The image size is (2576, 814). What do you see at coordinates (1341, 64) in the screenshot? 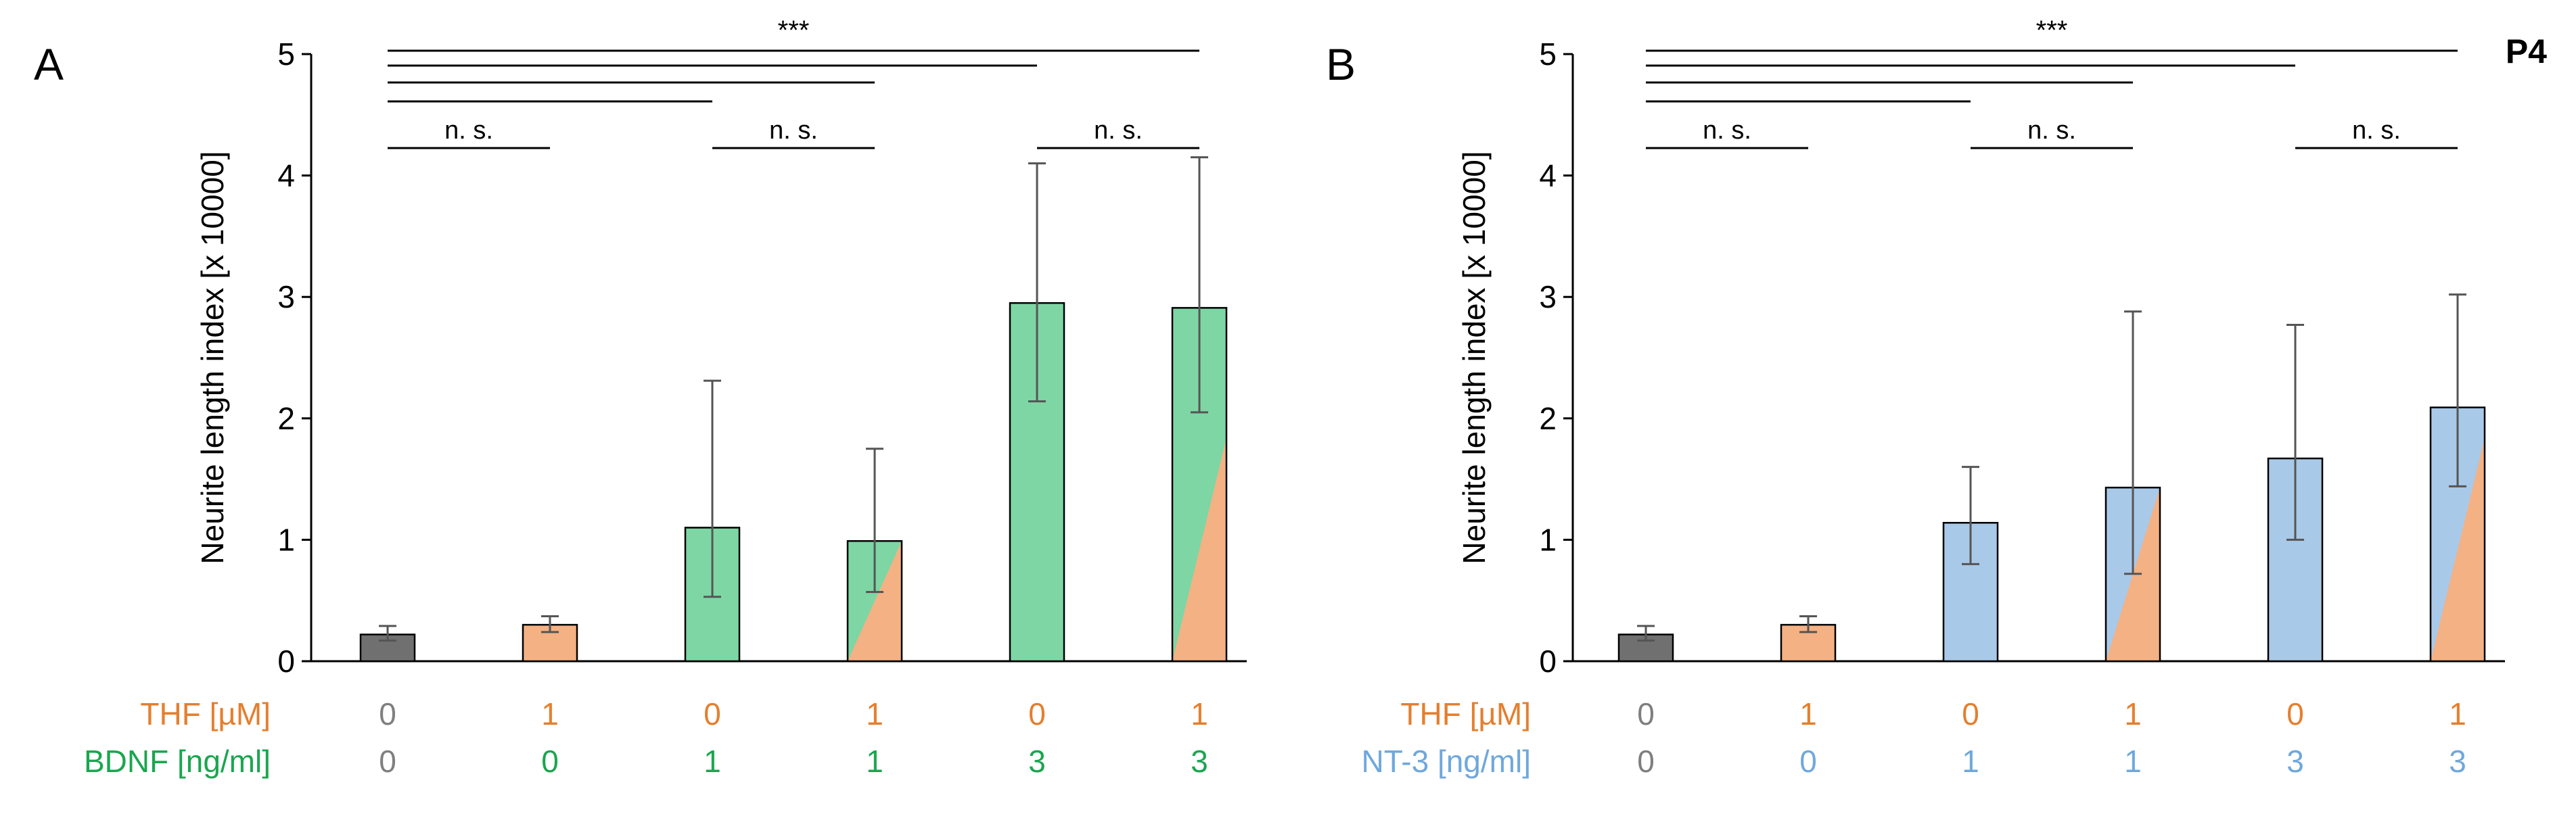
I see `panel-label: B` at bounding box center [1341, 64].